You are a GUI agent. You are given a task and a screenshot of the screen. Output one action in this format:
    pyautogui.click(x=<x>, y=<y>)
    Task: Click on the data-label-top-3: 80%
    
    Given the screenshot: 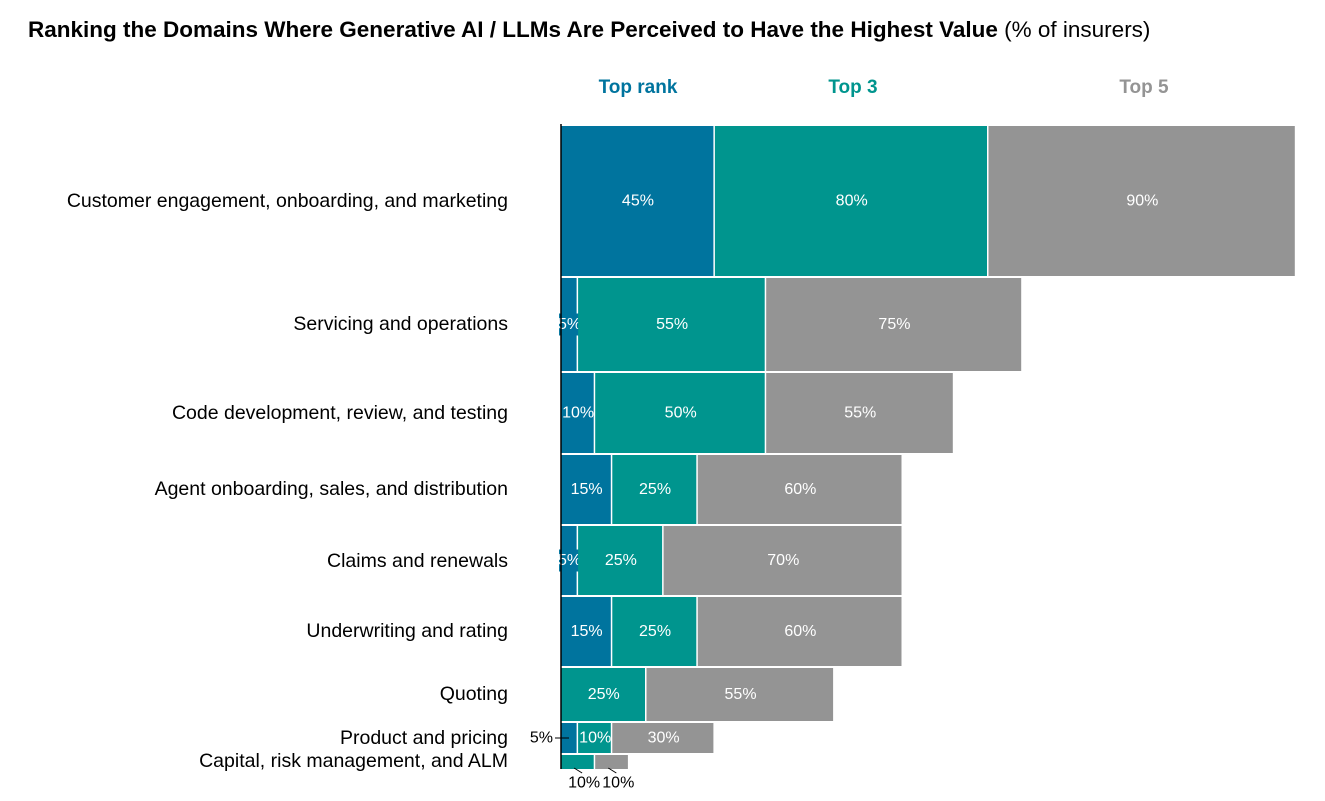 What is the action you would take?
    pyautogui.click(x=852, y=201)
    